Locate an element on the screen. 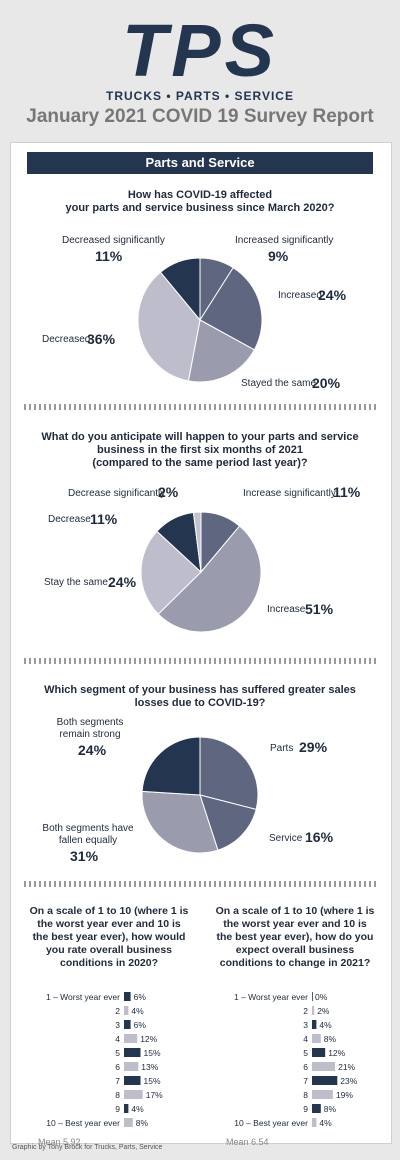  bar-value-label: 19% is located at coordinates (344, 1095).